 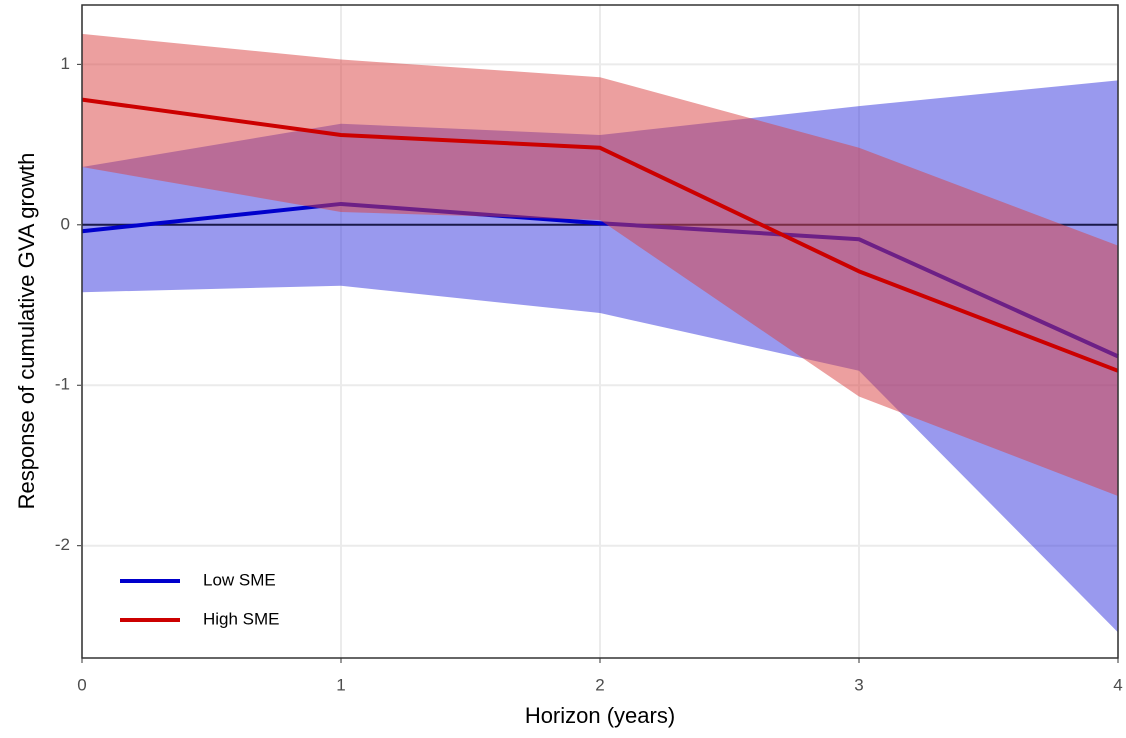 What do you see at coordinates (26, 331) in the screenshot?
I see `y-axis-title: Response of cumulative GVA growth` at bounding box center [26, 331].